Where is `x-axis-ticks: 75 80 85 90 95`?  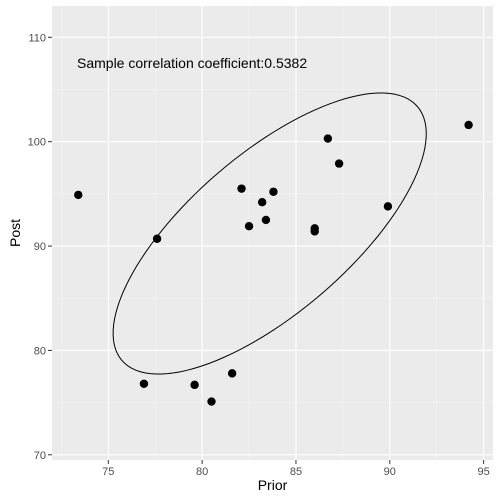
x-axis-ticks: 75 80 85 90 95 is located at coordinates (296, 469).